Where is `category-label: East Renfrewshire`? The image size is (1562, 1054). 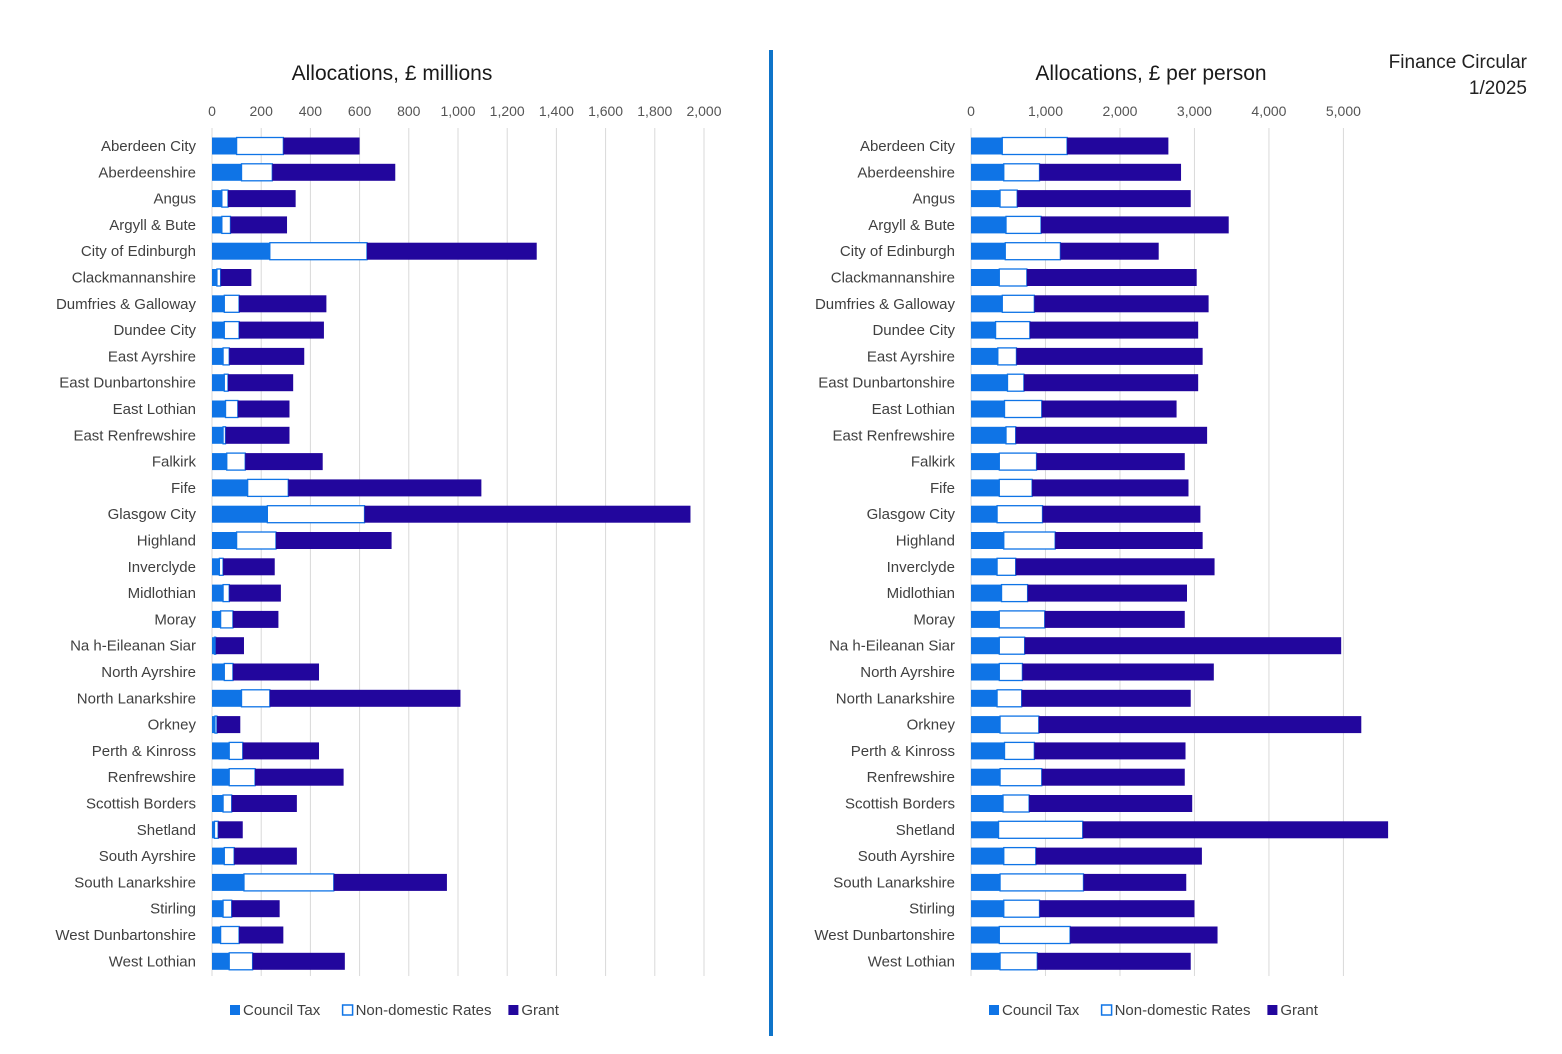
category-label: East Renfrewshire is located at coordinates (134, 435).